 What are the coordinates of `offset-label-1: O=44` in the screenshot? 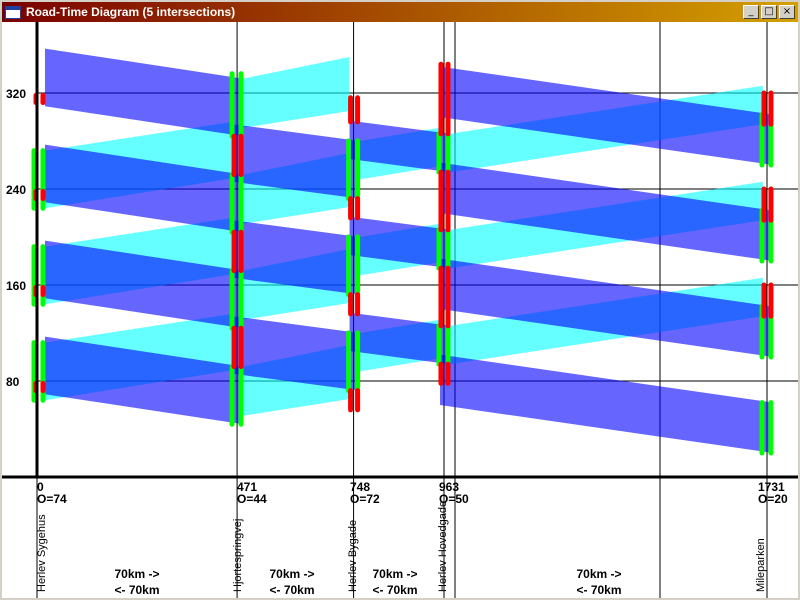 It's located at (252, 499).